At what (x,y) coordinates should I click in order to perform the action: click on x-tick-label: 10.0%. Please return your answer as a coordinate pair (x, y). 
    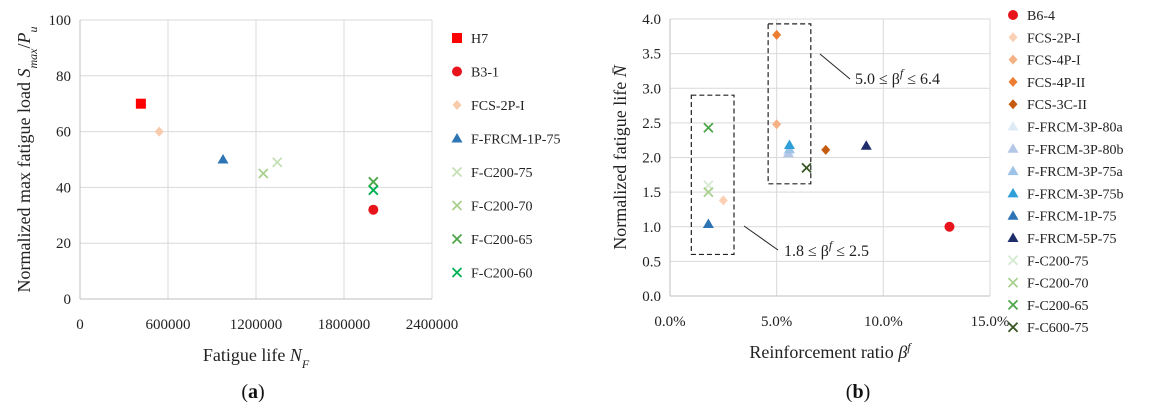
    Looking at the image, I should click on (883, 322).